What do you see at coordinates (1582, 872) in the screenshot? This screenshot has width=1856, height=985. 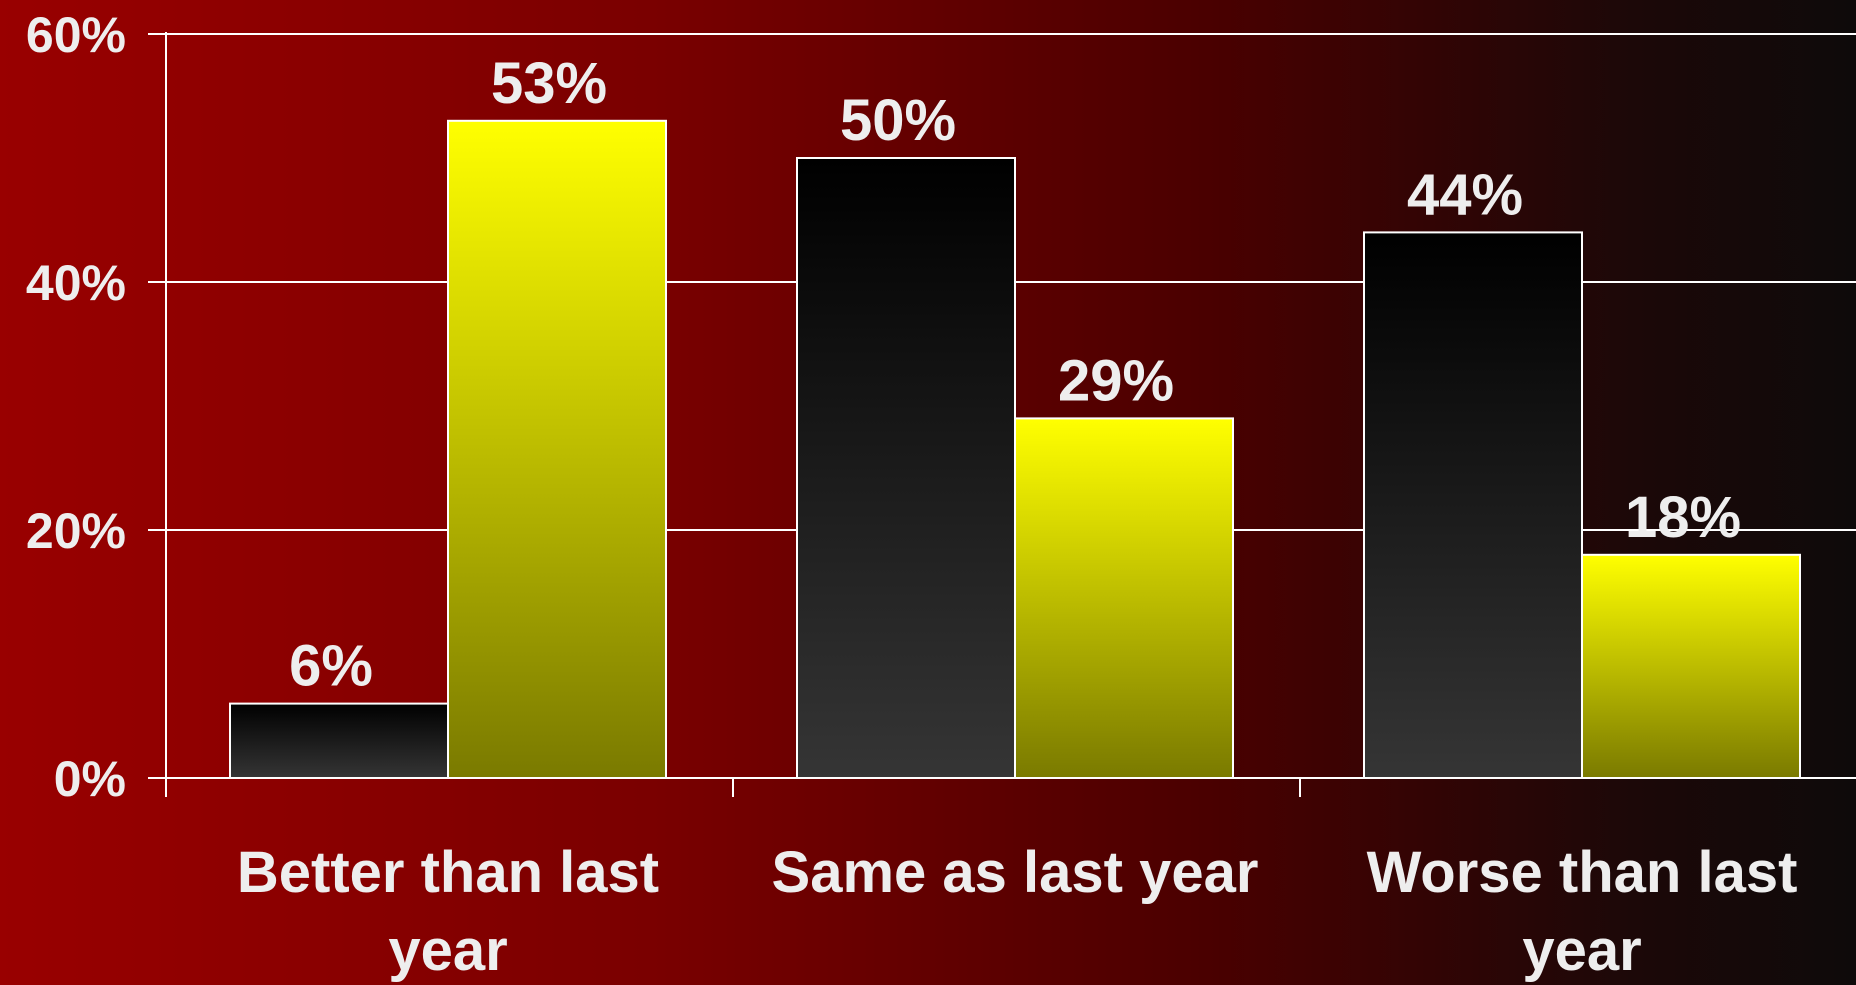 I see `x-category-label: Worse than last` at bounding box center [1582, 872].